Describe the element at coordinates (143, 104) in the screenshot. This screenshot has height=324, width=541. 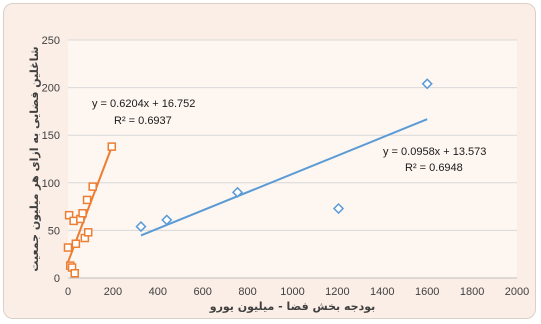
I see `trendline-equation-1: y = 0.6204x + 16.752` at that location.